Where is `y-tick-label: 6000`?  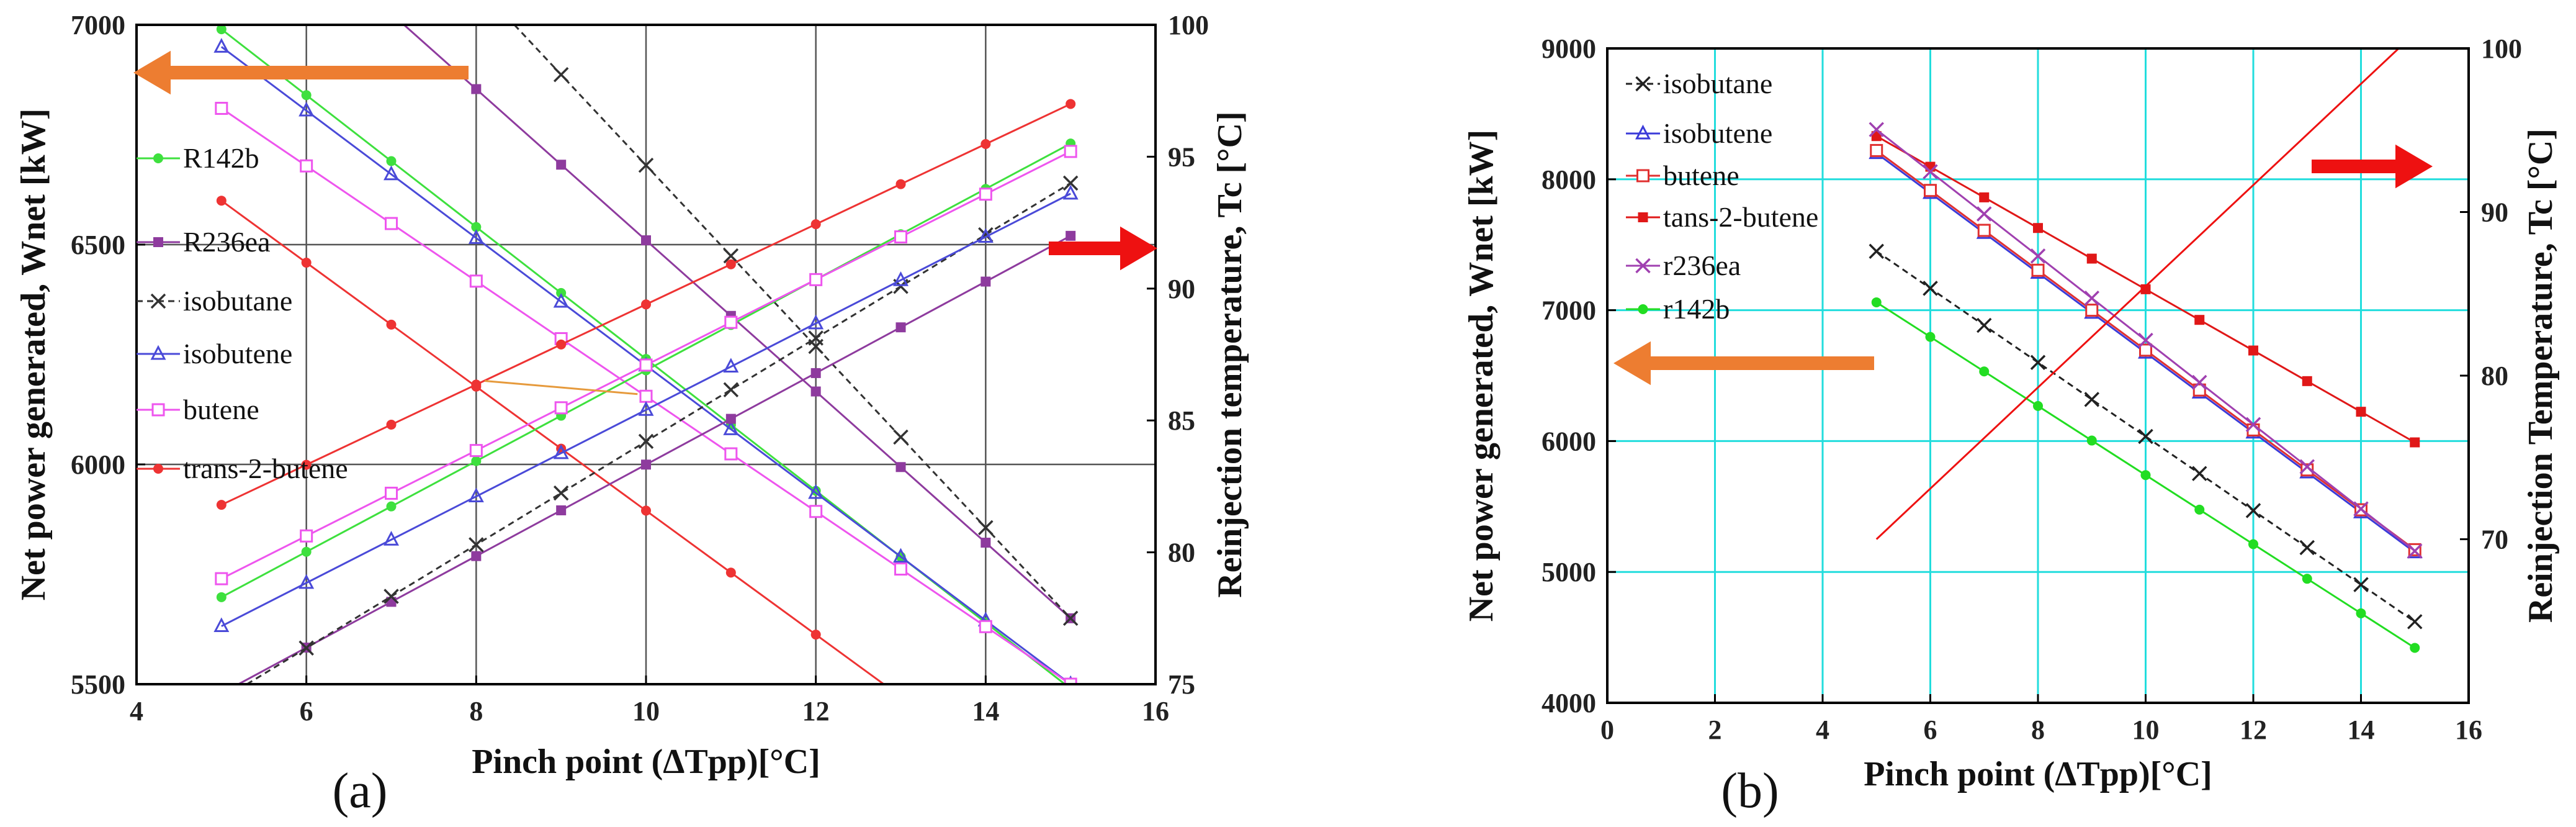 y-tick-label: 6000 is located at coordinates (1569, 441).